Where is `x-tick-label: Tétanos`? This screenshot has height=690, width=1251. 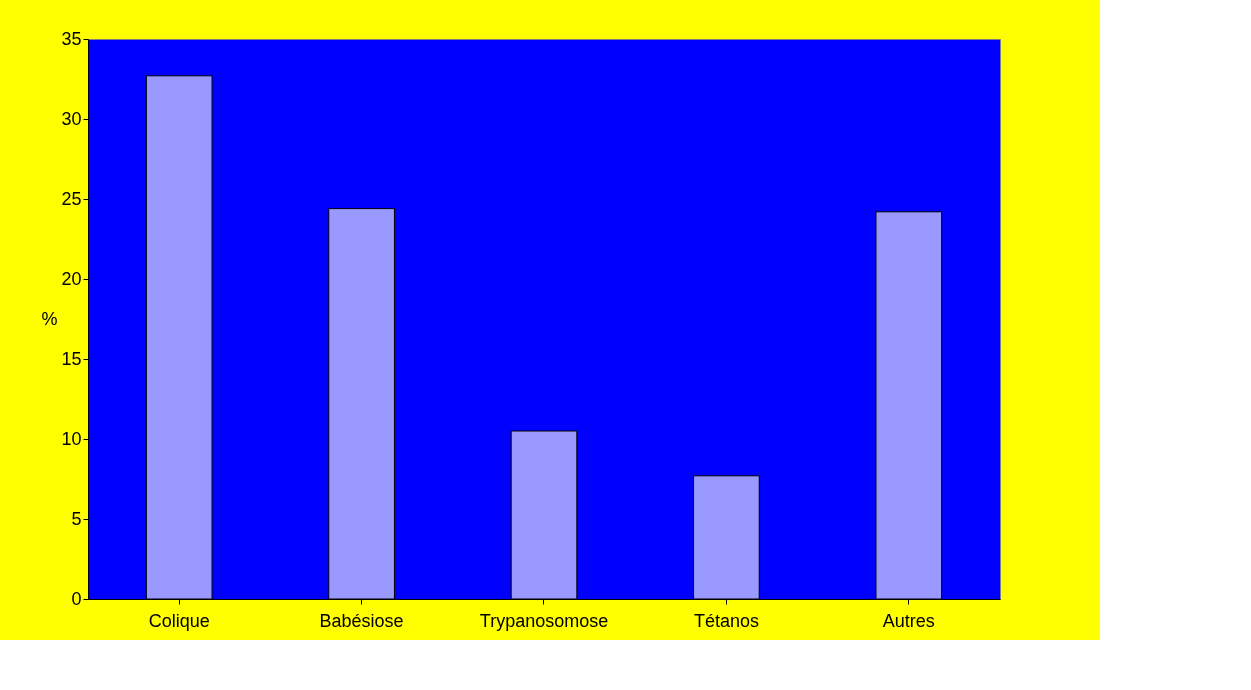
x-tick-label: Tétanos is located at coordinates (726, 620).